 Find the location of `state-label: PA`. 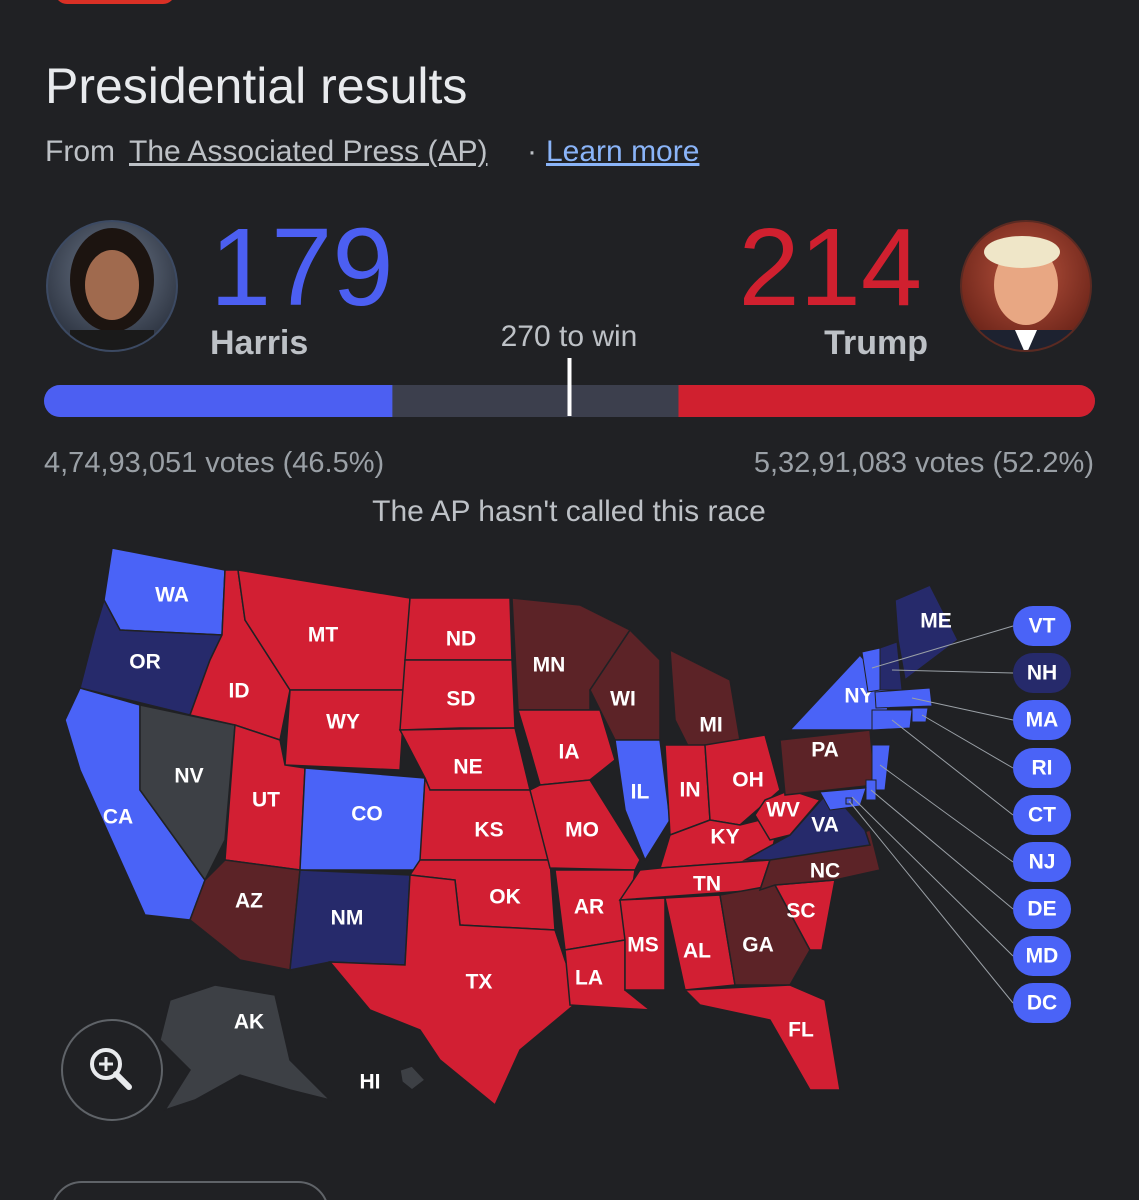

state-label: PA is located at coordinates (825, 750).